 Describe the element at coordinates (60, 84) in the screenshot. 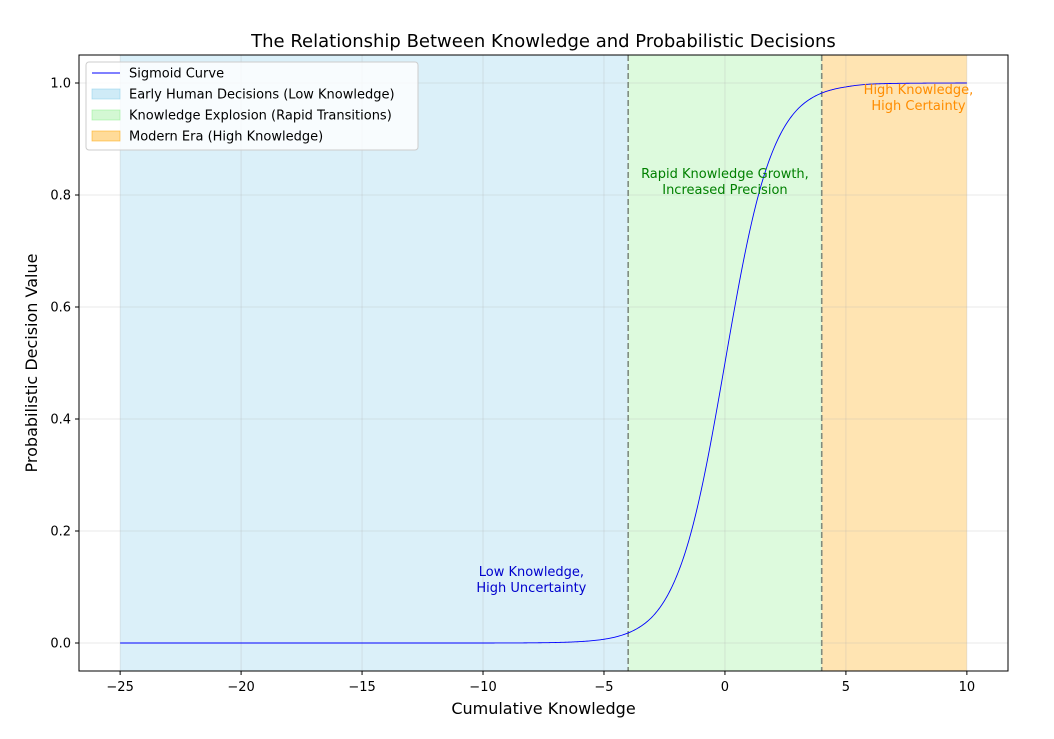

I see `y-tick-label: 1.0` at that location.